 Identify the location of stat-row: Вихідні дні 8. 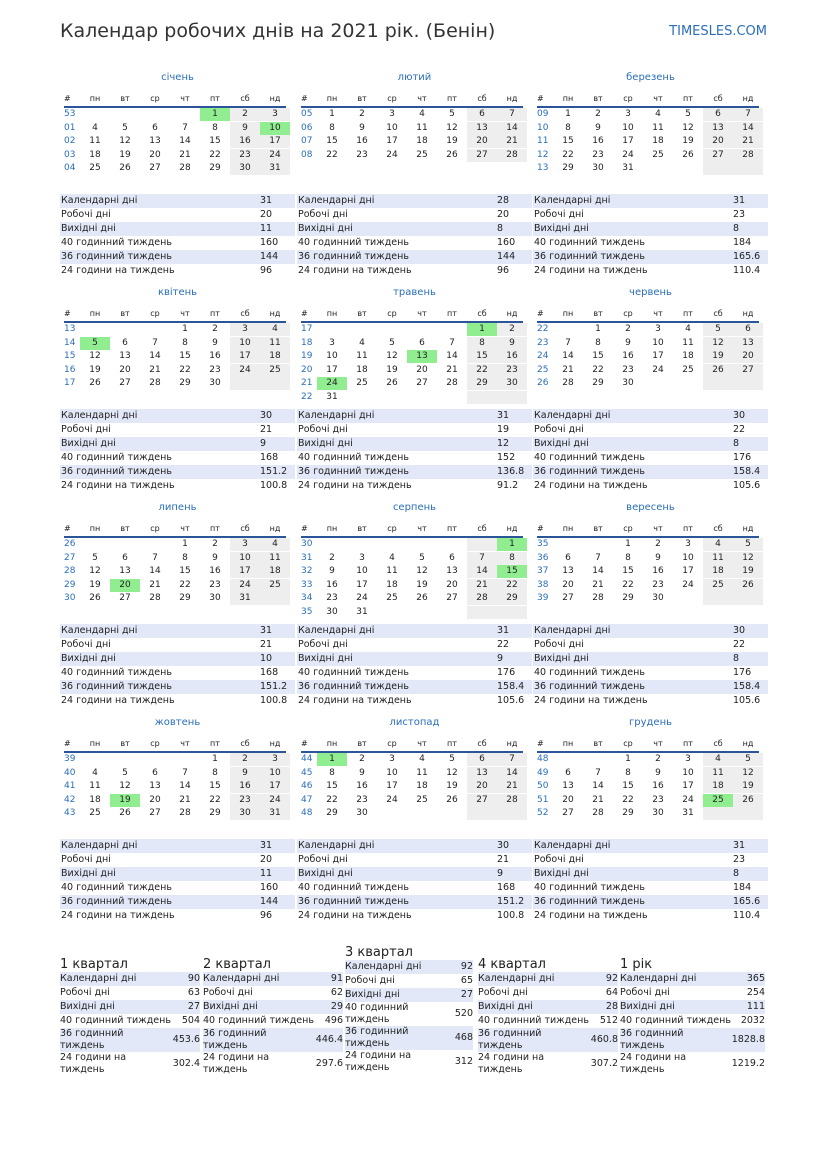
(650, 659).